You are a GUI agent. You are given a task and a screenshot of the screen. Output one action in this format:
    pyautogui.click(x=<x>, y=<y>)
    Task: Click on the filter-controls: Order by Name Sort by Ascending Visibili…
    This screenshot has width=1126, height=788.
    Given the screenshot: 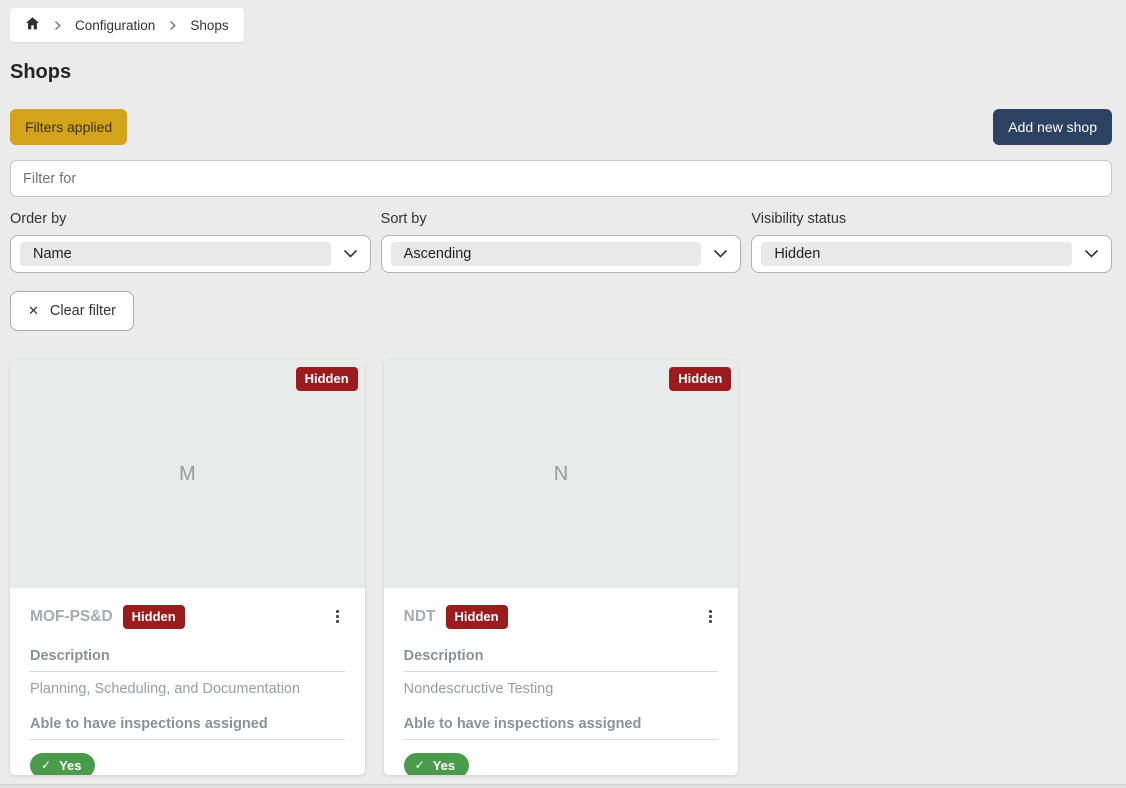 What is the action you would take?
    pyautogui.click(x=561, y=242)
    